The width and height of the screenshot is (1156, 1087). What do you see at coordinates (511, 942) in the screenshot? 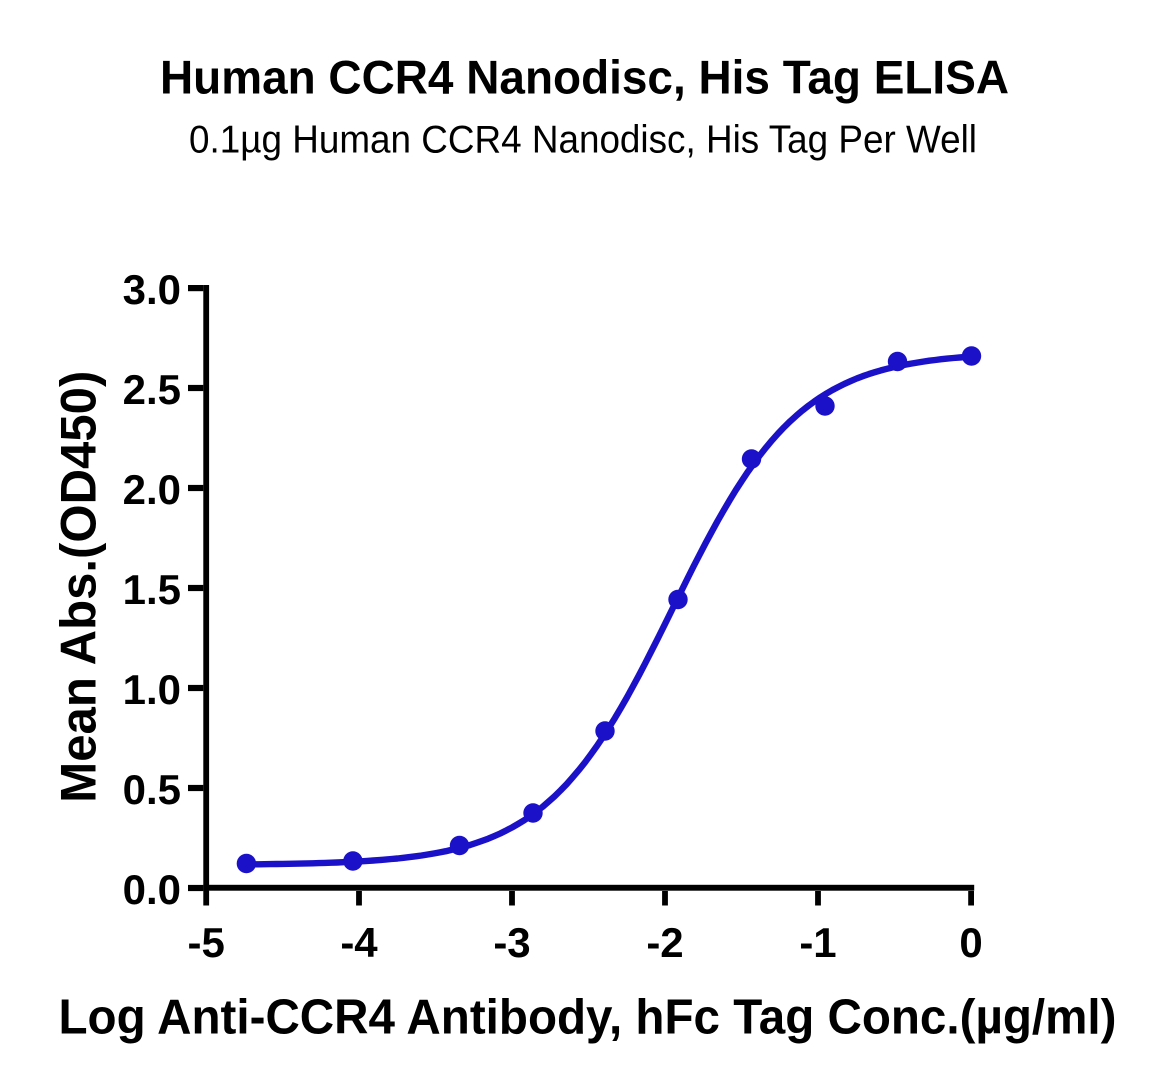
I see `svg-text: -3` at bounding box center [511, 942].